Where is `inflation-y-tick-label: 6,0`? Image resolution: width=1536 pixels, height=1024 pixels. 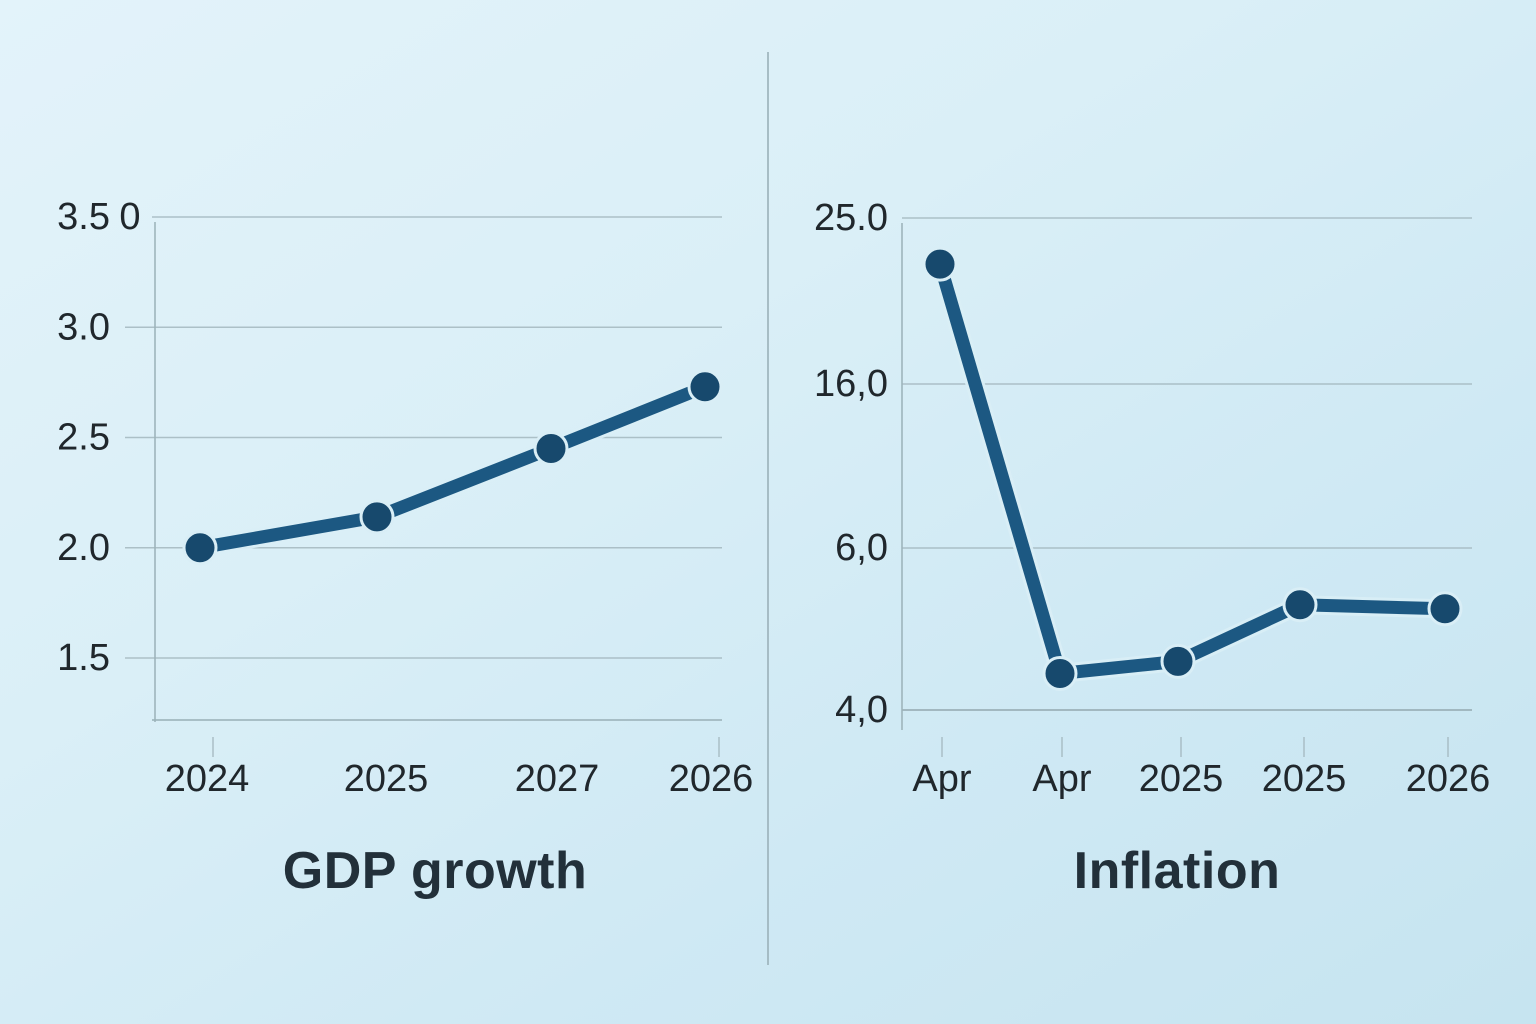 inflation-y-tick-label: 6,0 is located at coordinates (861, 548).